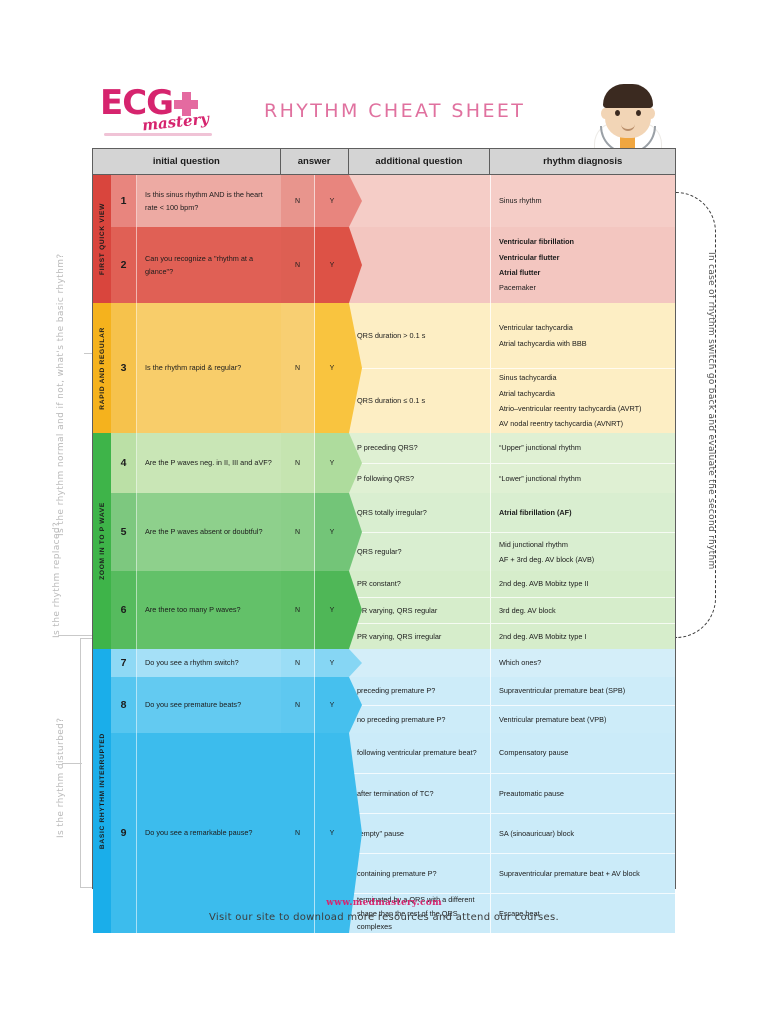 This screenshot has width=768, height=1024. Describe the element at coordinates (72, 763) in the screenshot. I see `left-tick-disturbed` at that location.